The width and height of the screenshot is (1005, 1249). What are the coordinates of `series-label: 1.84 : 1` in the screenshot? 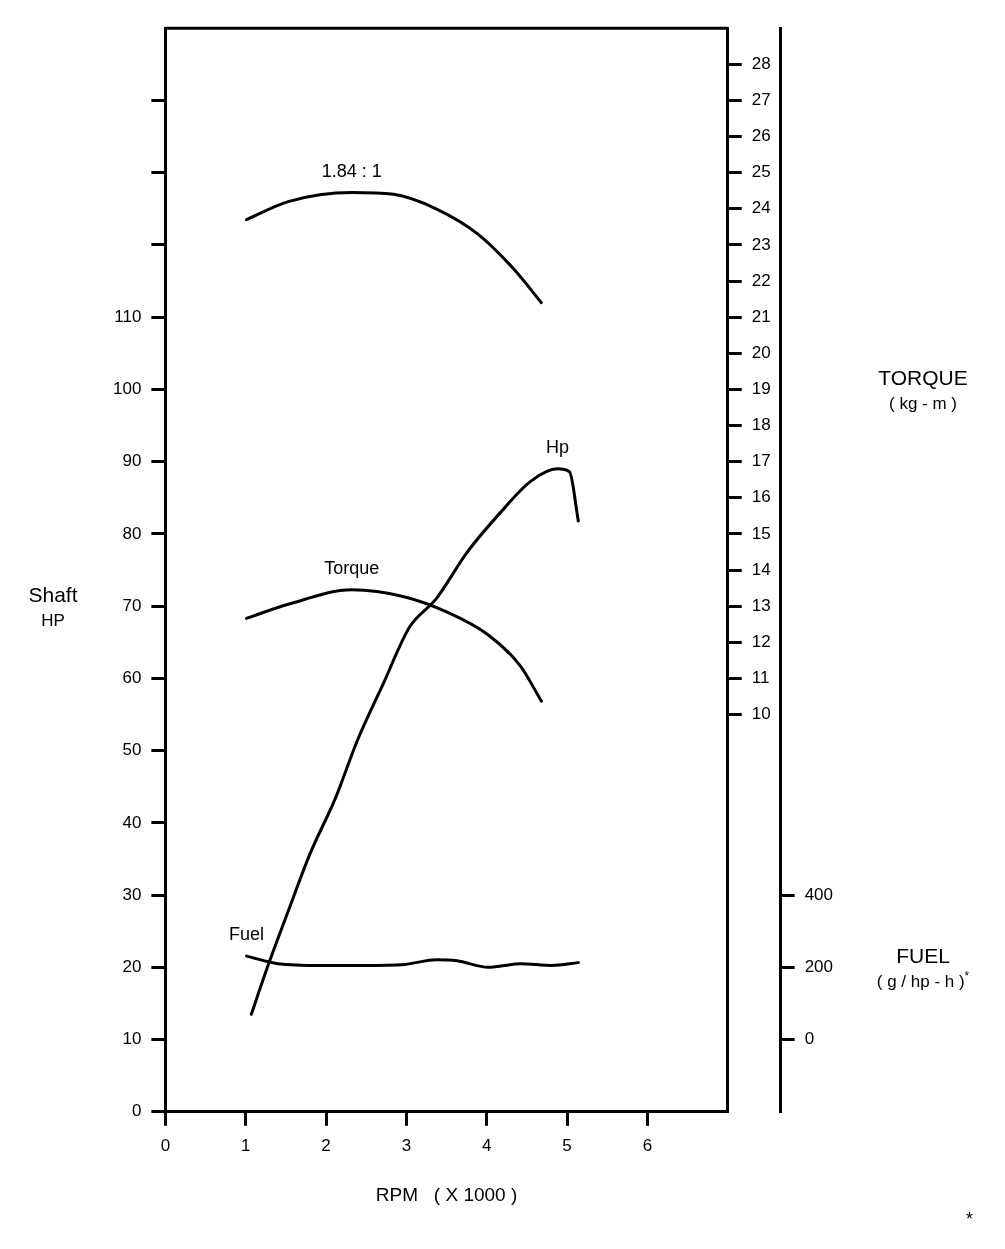 It's located at (351, 170).